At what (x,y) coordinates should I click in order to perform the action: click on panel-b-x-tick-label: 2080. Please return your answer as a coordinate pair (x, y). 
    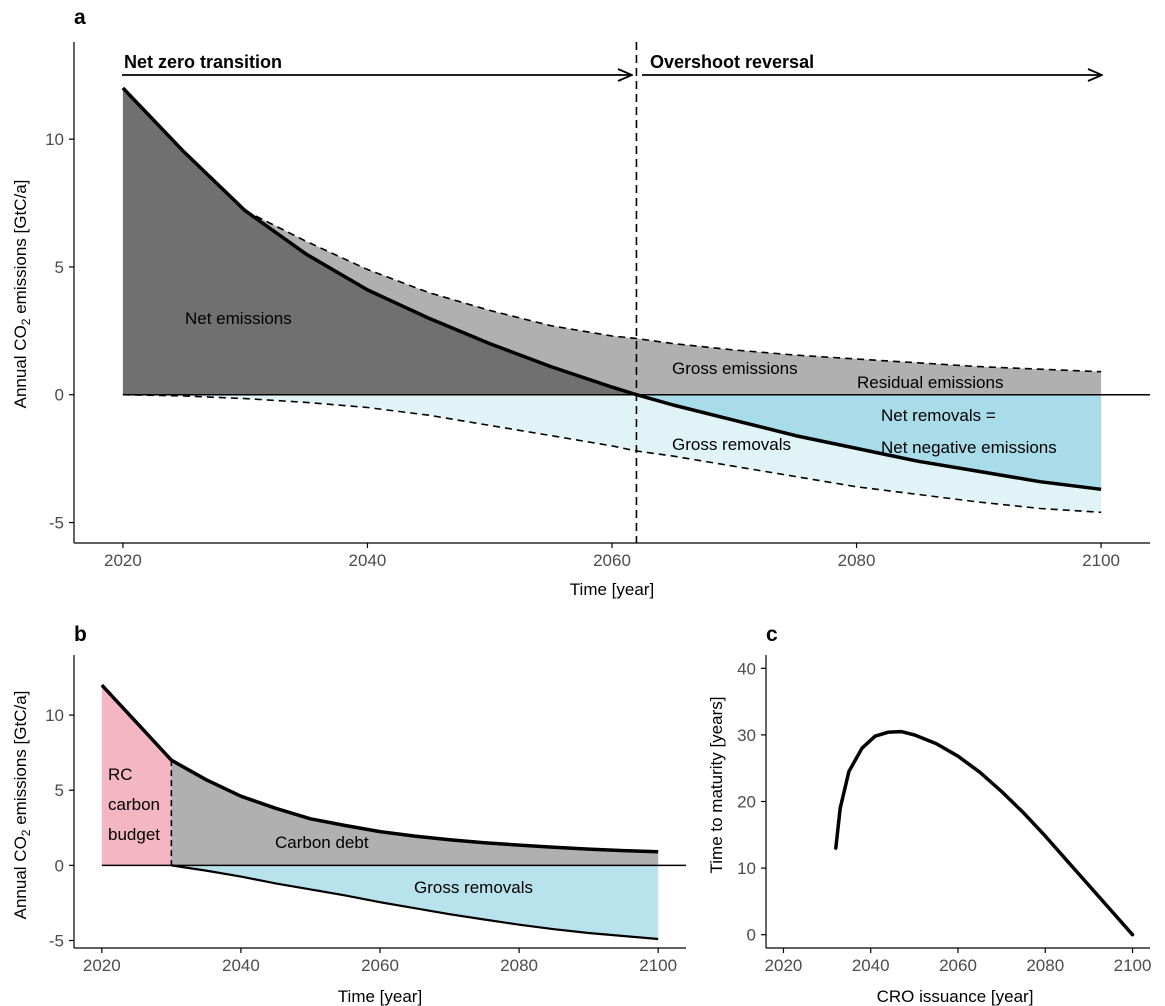
    Looking at the image, I should click on (519, 965).